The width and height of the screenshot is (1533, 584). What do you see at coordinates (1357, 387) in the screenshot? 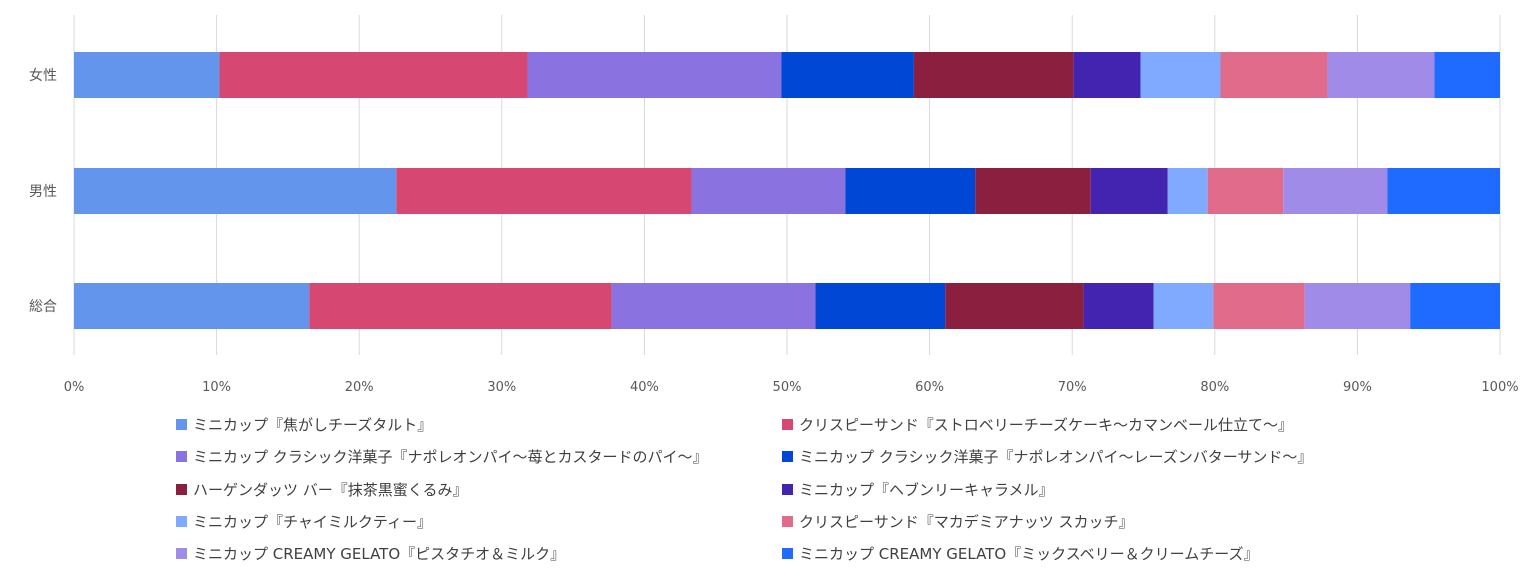
I see `x-tick-label: 90%` at bounding box center [1357, 387].